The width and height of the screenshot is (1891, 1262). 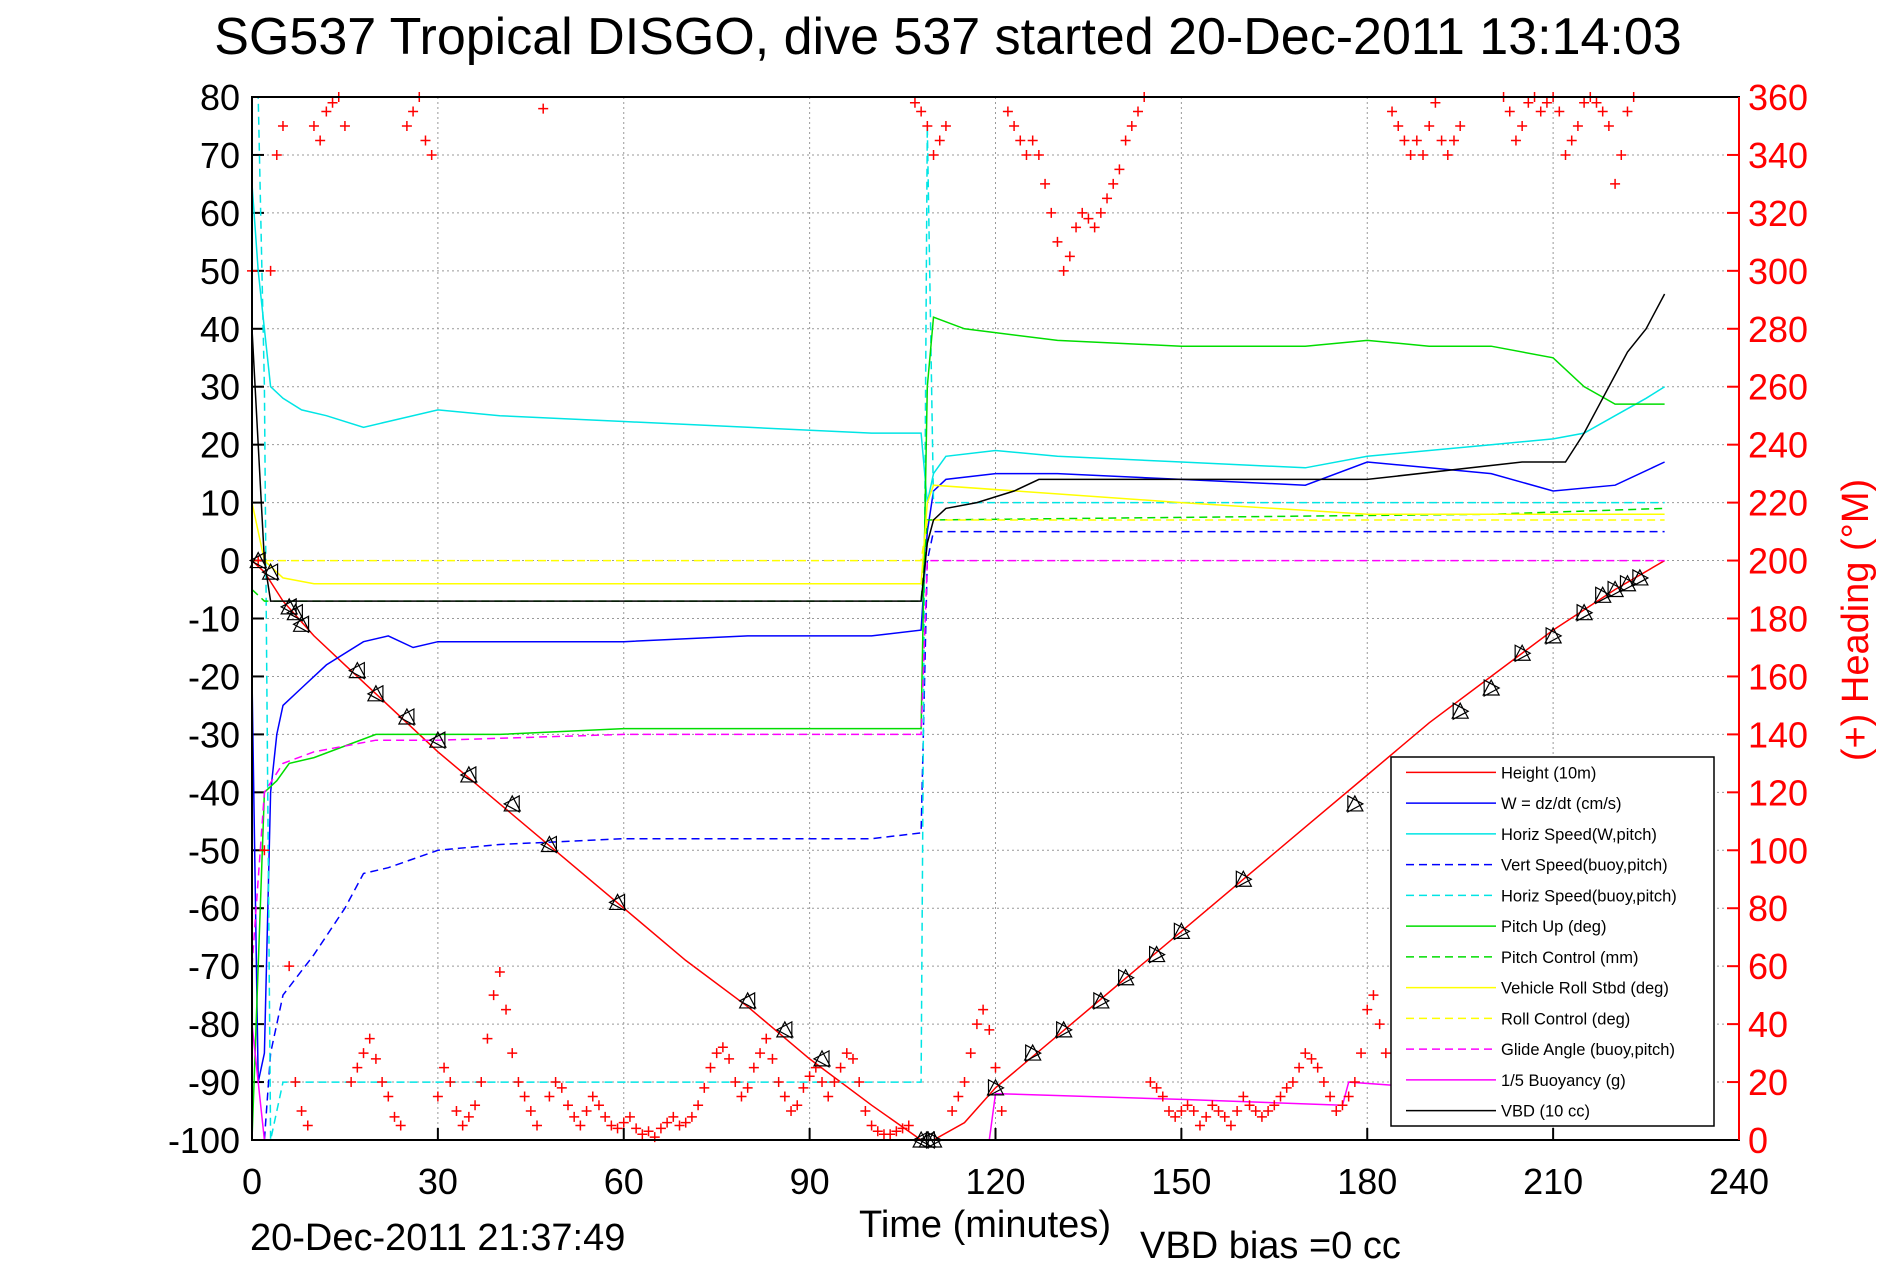 I want to click on y-tick-label: 30, so click(x=220, y=387).